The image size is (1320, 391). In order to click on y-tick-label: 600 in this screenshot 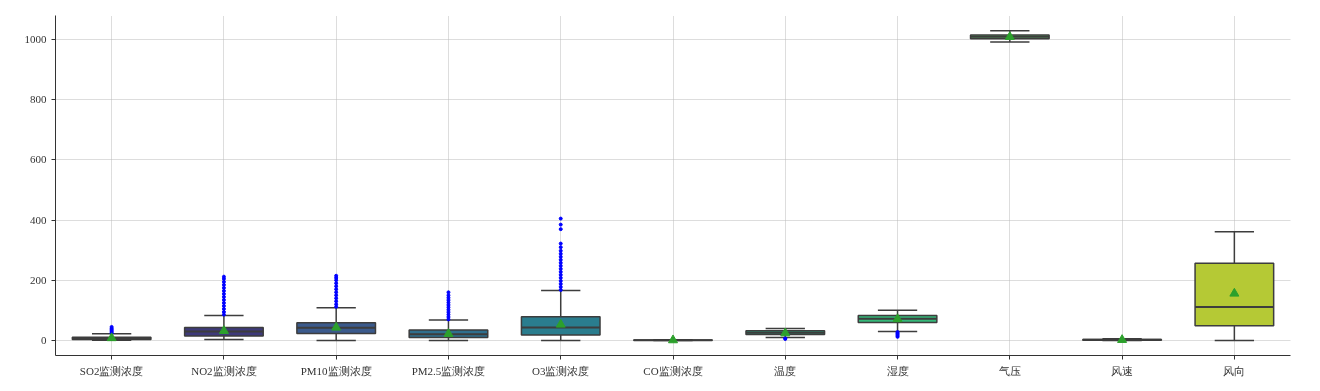, I will do `click(38, 159)`.